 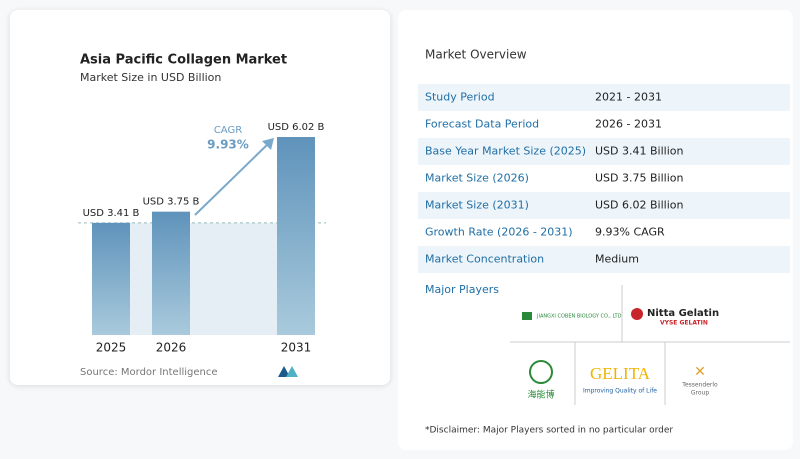 What do you see at coordinates (477, 205) in the screenshot?
I see `row-label: Market Size (2031)` at bounding box center [477, 205].